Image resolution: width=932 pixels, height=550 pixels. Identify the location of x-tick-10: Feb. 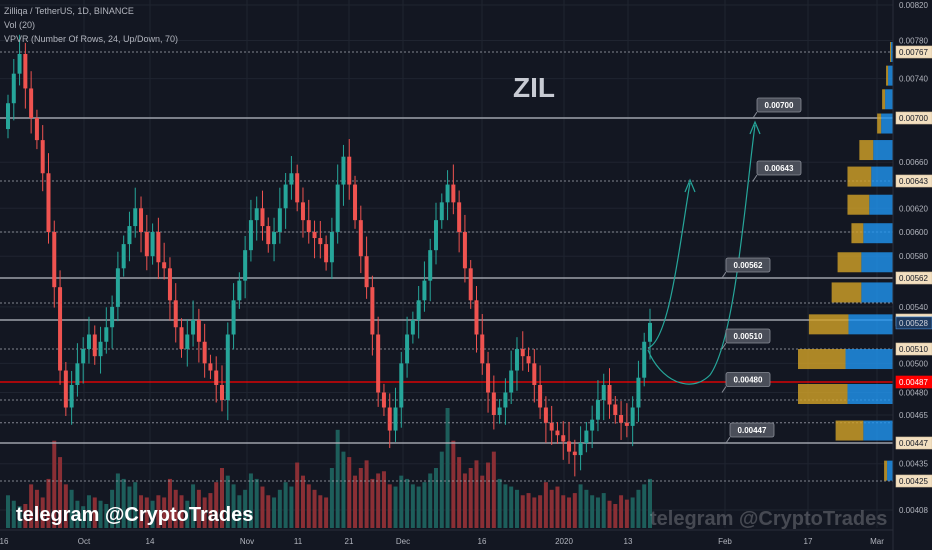
(725, 541).